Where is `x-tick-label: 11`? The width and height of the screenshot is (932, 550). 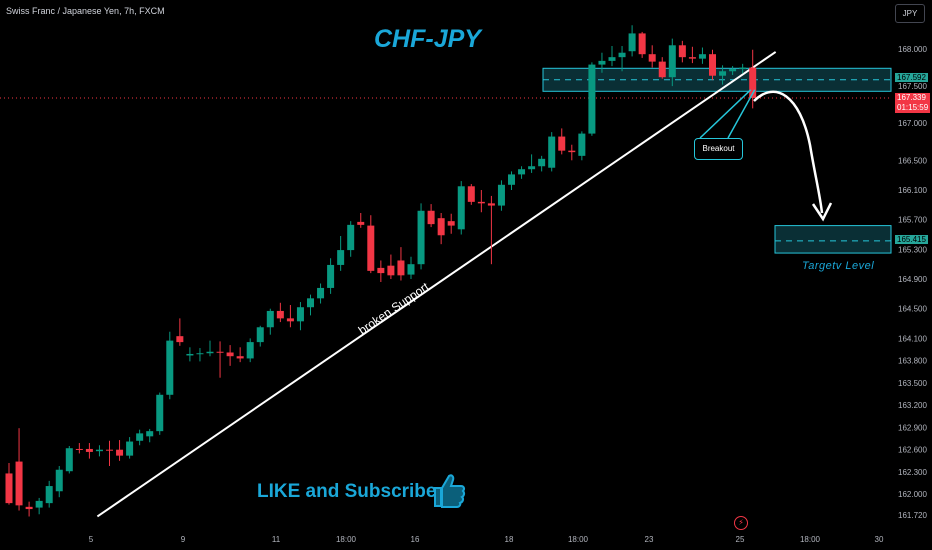
x-tick-label: 11 is located at coordinates (276, 539).